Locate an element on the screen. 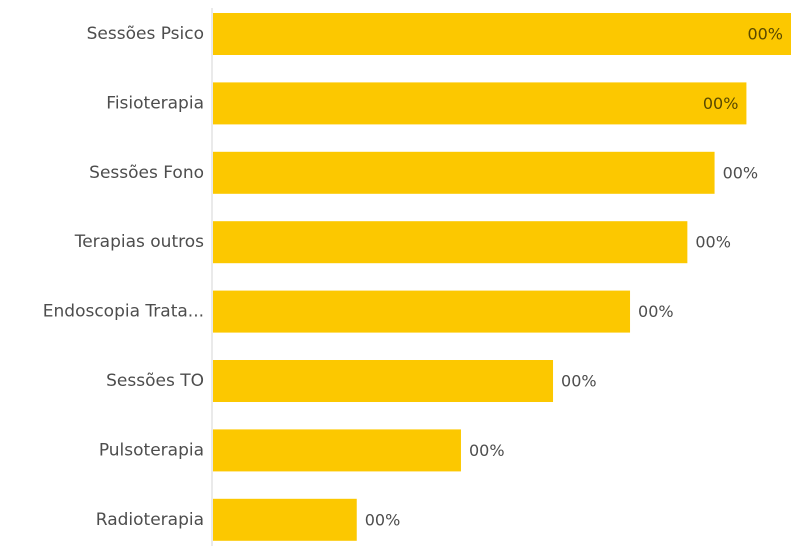 This screenshot has height=549, width=808. category-label: Pulsoterapia is located at coordinates (151, 450).